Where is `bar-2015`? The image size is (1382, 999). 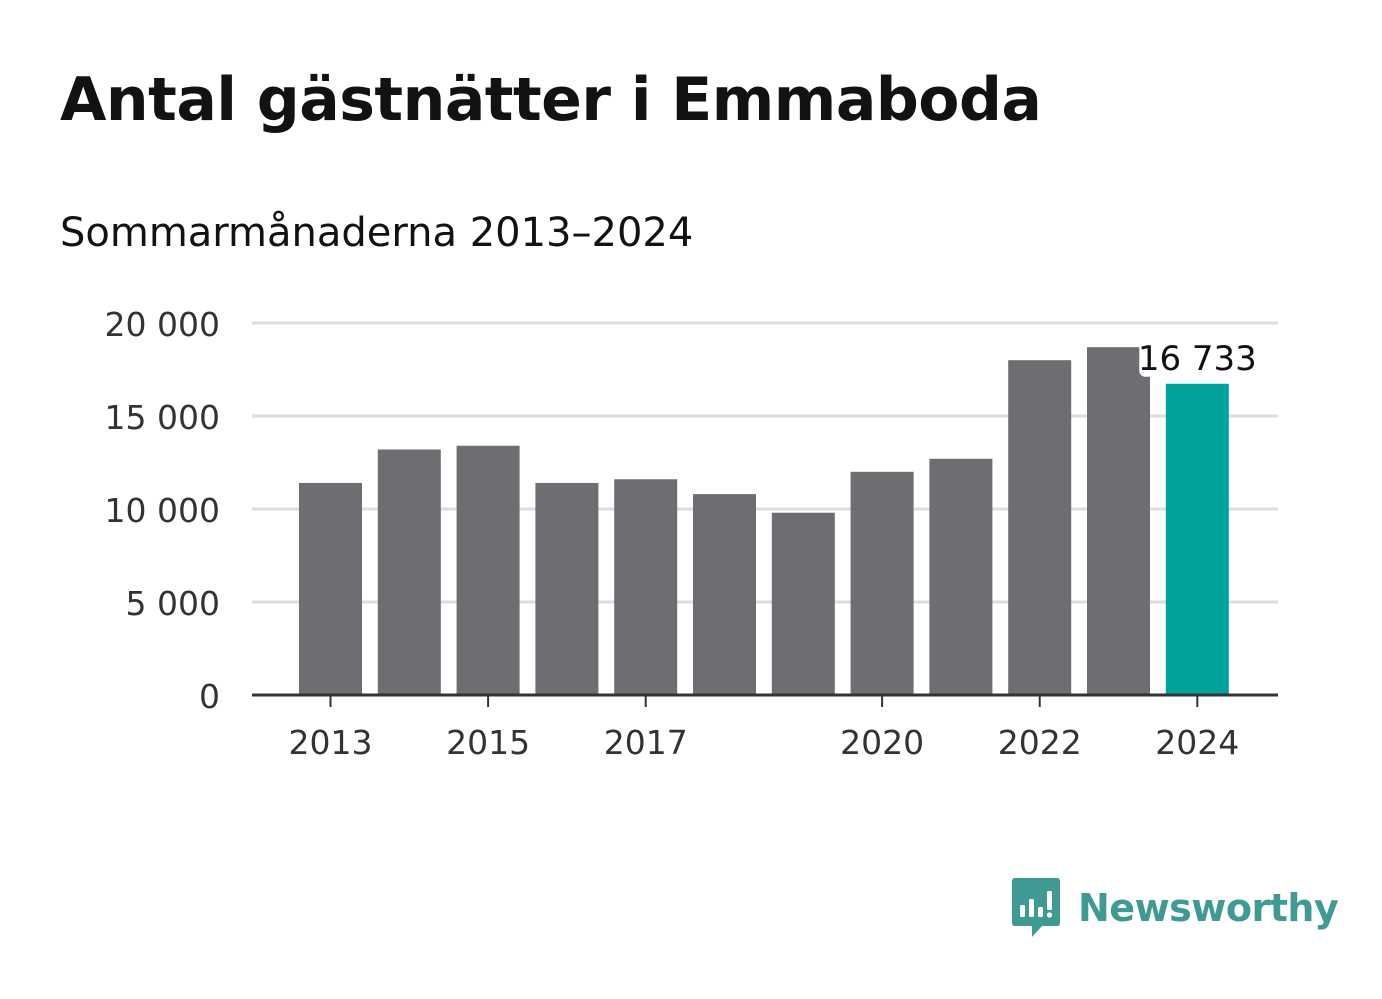
bar-2015 is located at coordinates (488, 570).